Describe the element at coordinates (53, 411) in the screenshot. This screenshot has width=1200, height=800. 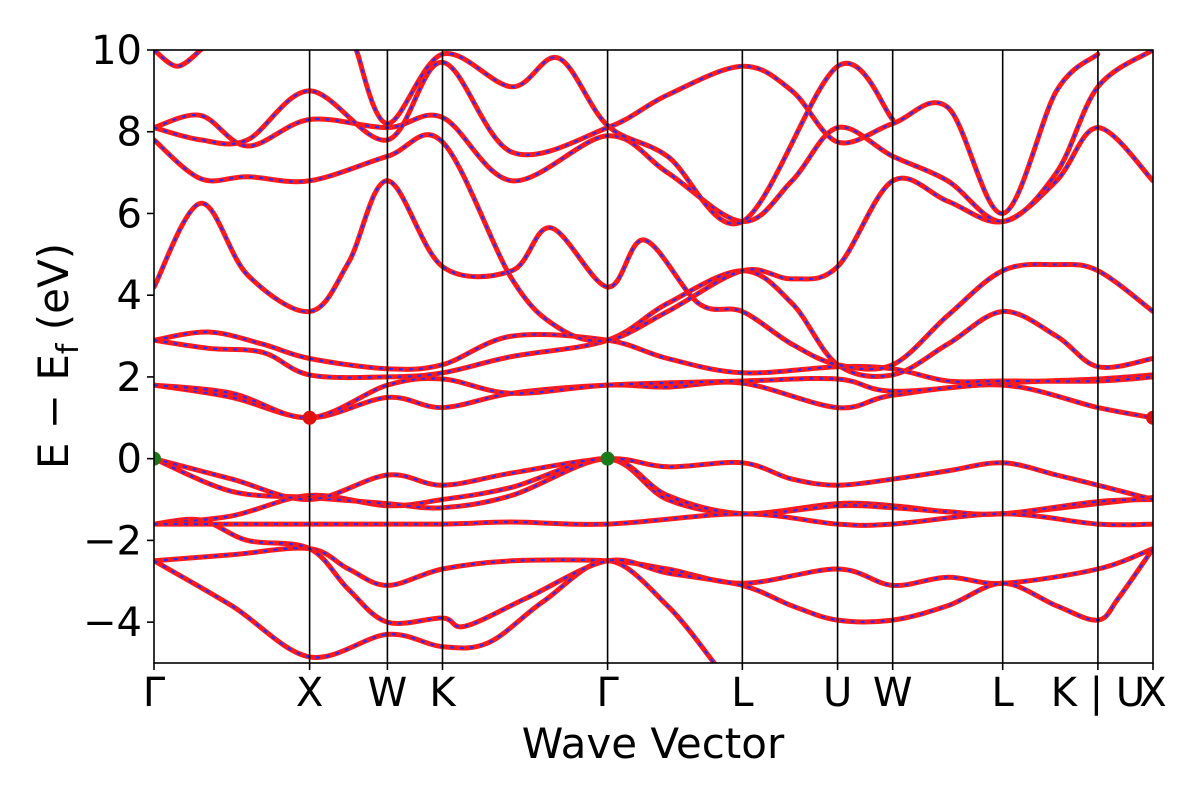
I see `y-axis-title-main: E − E` at that location.